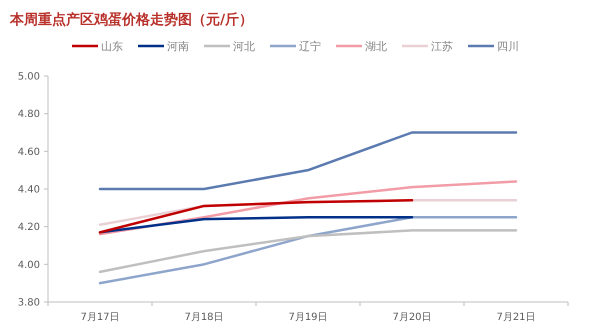  Describe the element at coordinates (112, 46) in the screenshot. I see `legend-label: 山东` at that location.